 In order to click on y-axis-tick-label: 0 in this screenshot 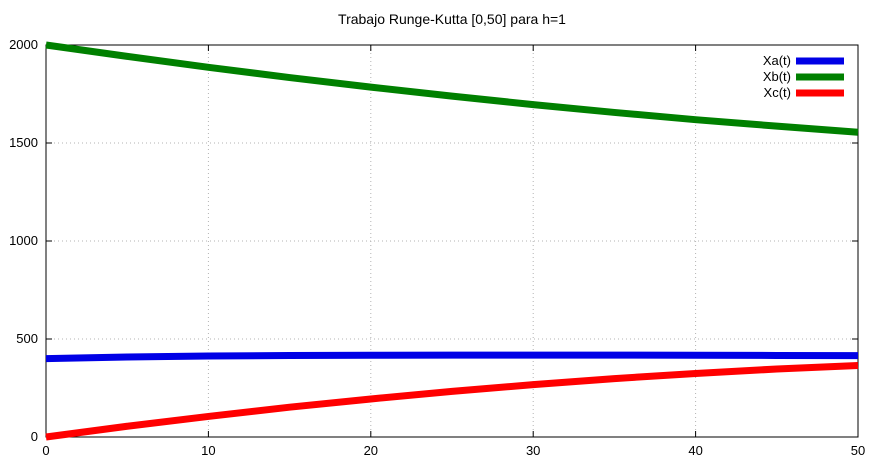, I will do `click(34, 436)`.